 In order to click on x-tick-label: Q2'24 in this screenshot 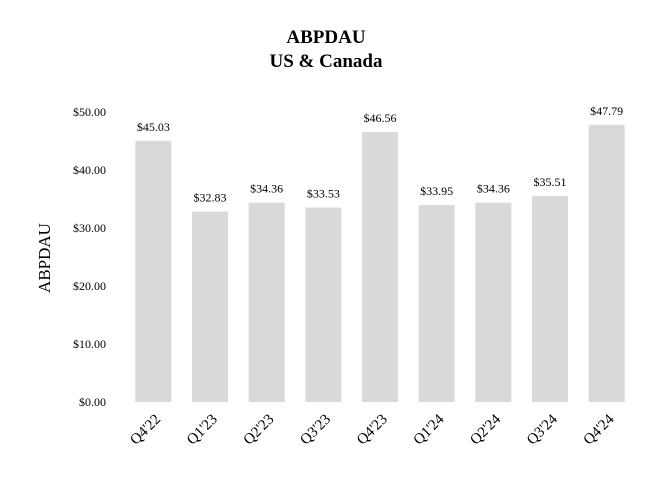, I will do `click(485, 429)`.